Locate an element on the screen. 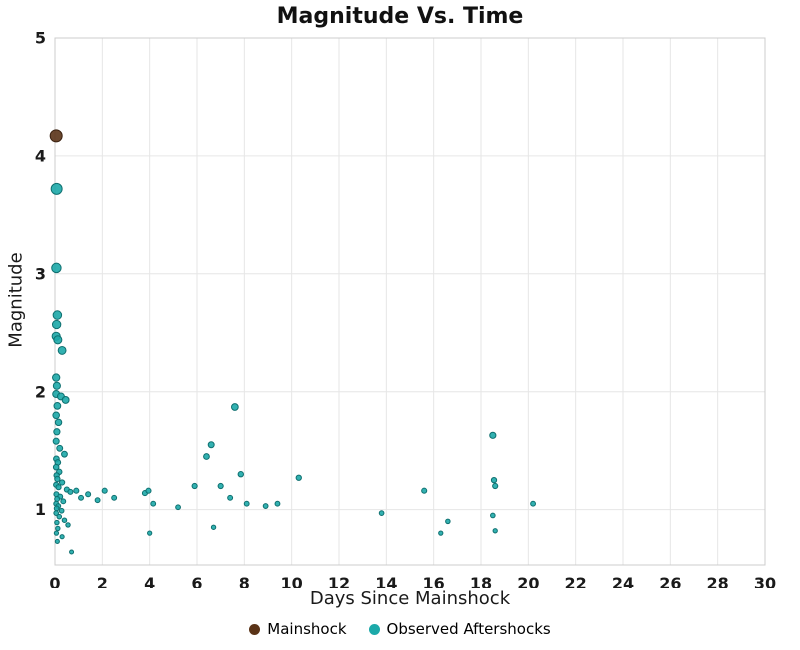 This screenshot has height=650, width=800. legend-label-mainshock: Mainshock is located at coordinates (307, 629).